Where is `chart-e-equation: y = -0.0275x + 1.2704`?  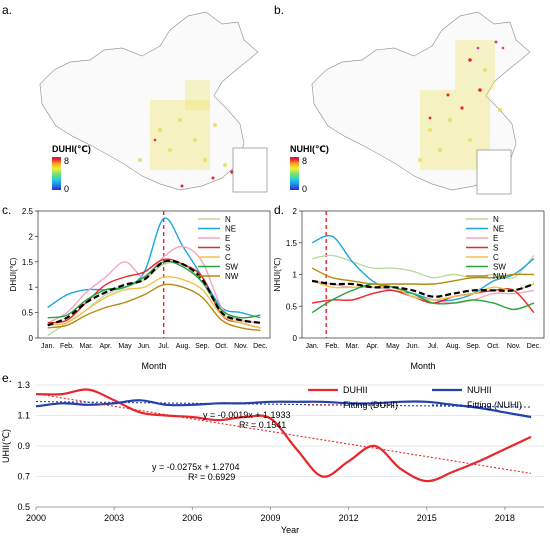 chart-e-equation: y = -0.0275x + 1.2704 is located at coordinates (196, 467).